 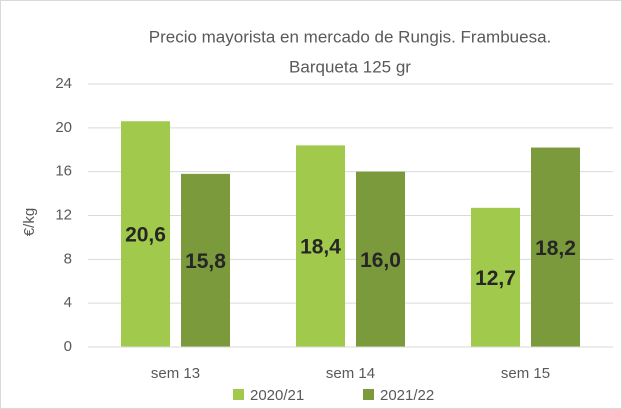 What do you see at coordinates (350, 373) in the screenshot?
I see `x-tick-label: sem 14` at bounding box center [350, 373].